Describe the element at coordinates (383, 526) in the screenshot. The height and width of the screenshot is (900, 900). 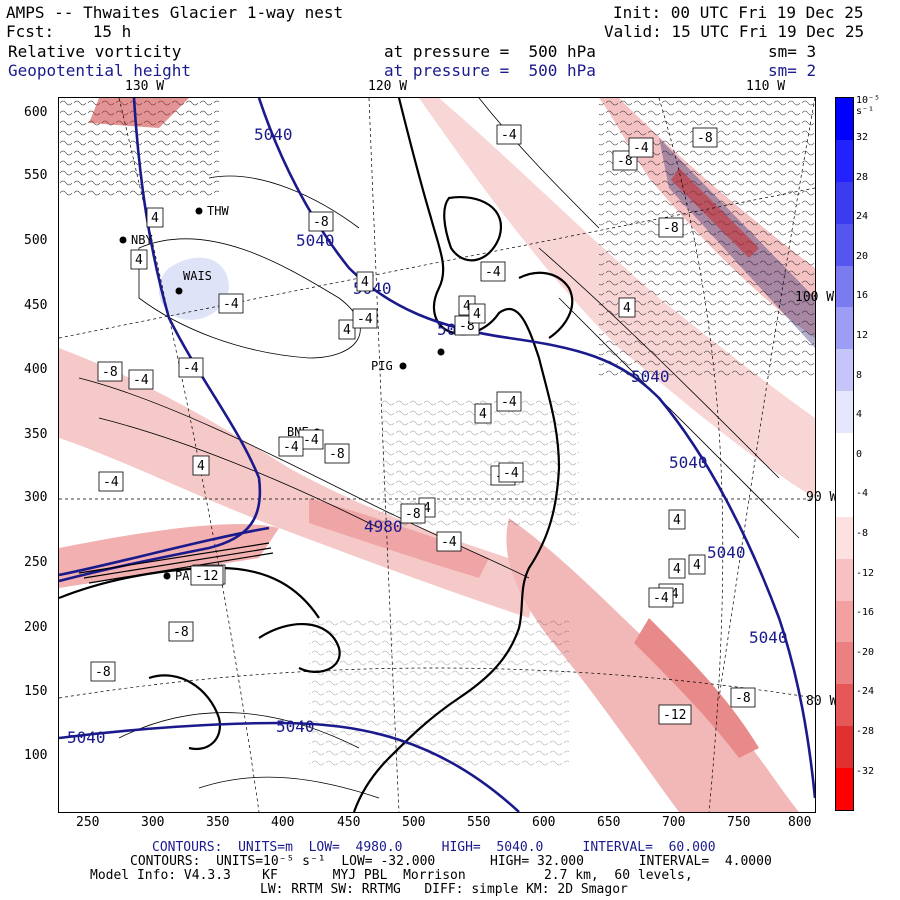
I see `height-label: 4980` at that location.